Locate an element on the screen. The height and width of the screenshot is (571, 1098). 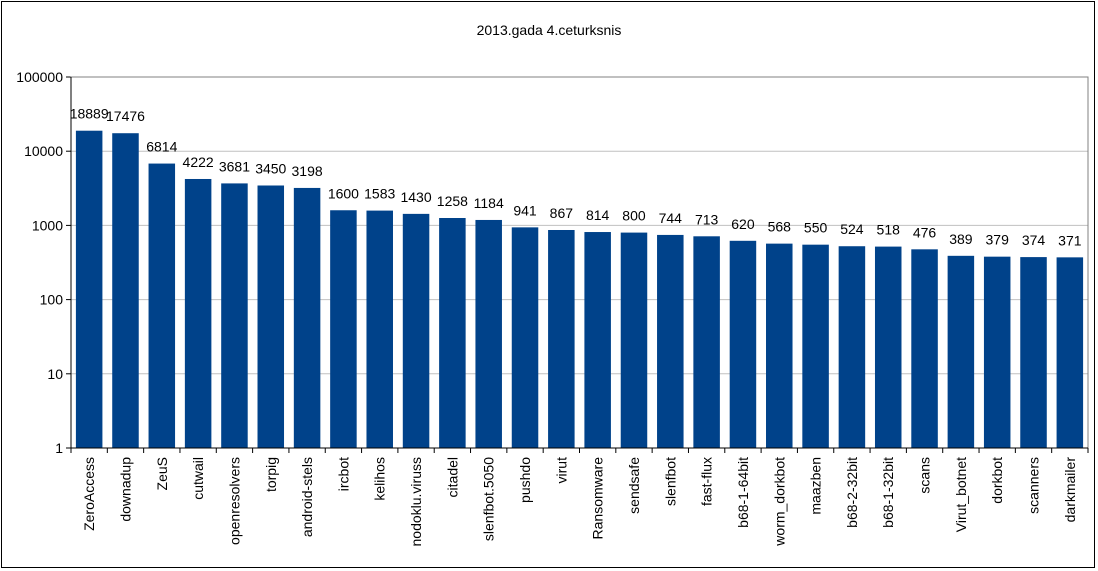
category-label: darkmailer is located at coordinates (1070, 490).